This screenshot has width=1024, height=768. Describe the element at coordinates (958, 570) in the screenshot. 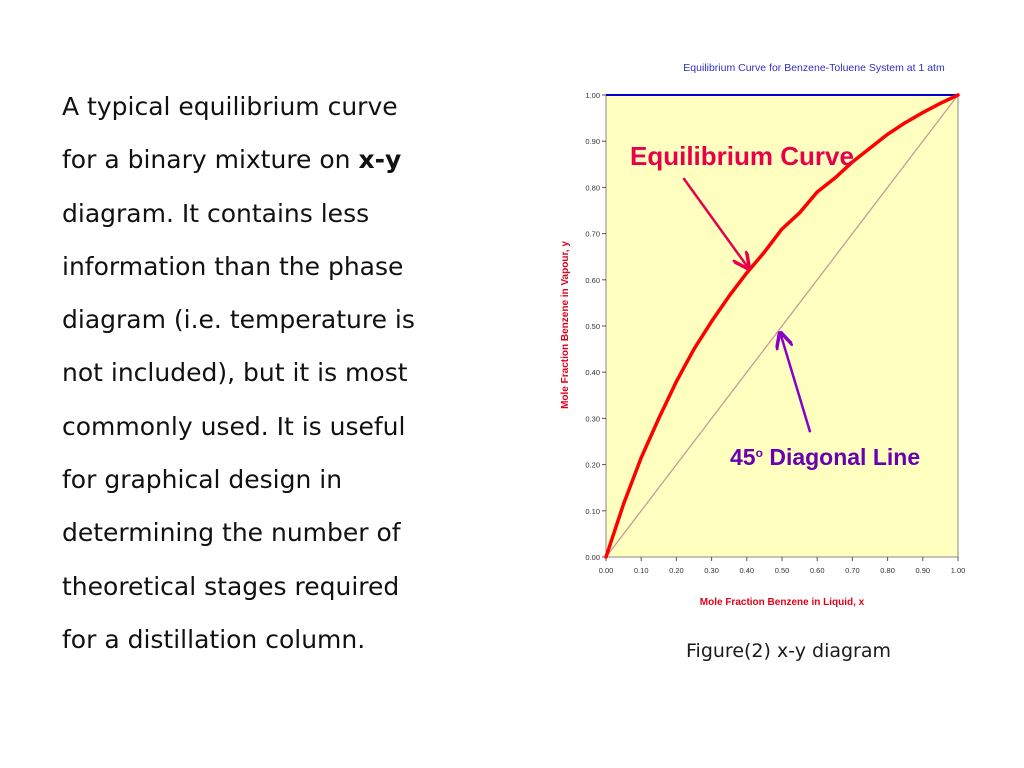

I see `x-tick-label: 1.00` at that location.